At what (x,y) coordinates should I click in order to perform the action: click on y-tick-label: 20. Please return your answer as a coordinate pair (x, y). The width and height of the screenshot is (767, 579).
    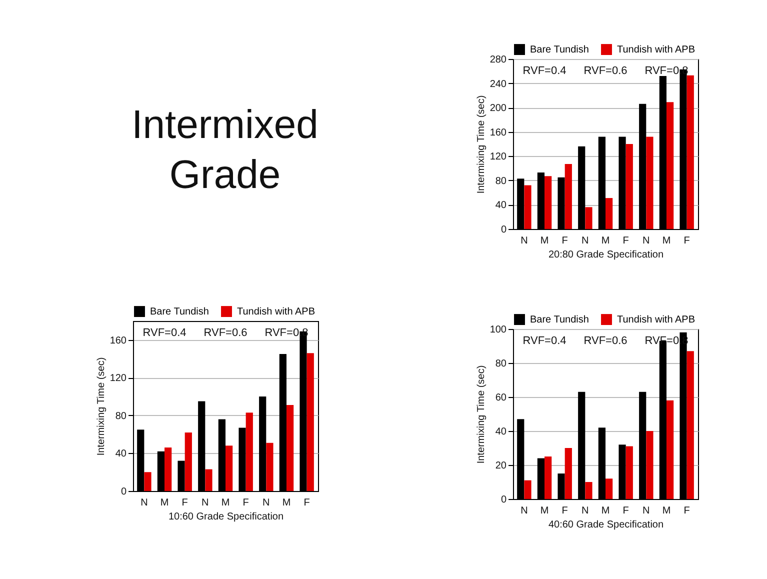
    Looking at the image, I should click on (501, 466).